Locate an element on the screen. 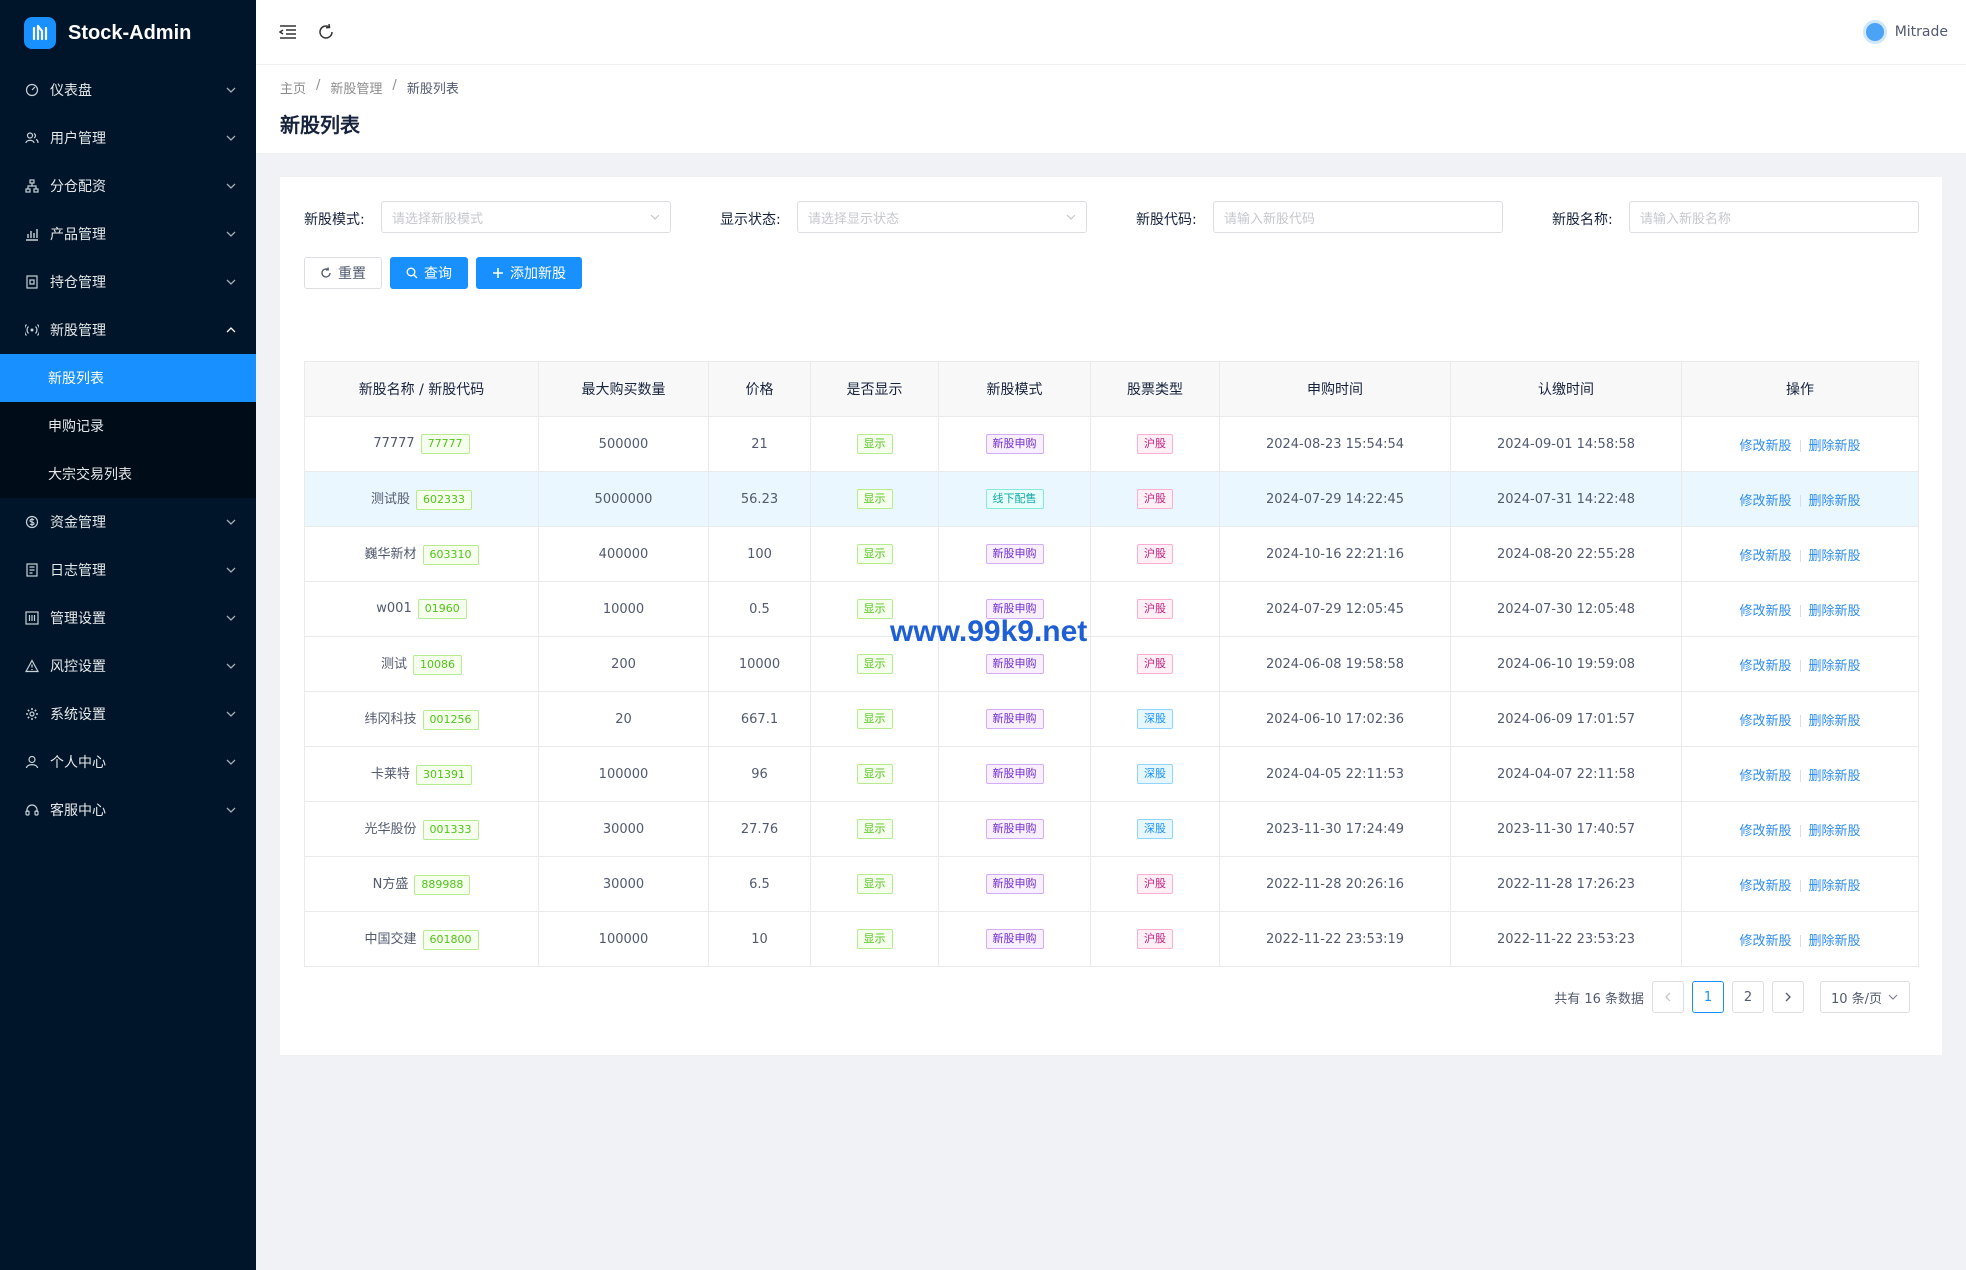 Image resolution: width=1966 pixels, height=1270 pixels. sidebar-item-0: 仪表盘 is located at coordinates (128, 90).